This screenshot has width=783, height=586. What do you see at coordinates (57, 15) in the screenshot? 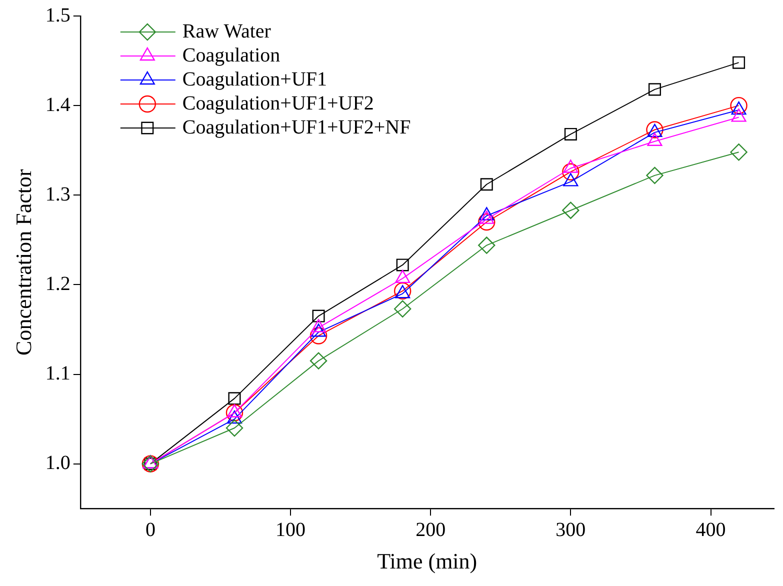
I see `y-tick-label: 1.5` at bounding box center [57, 15].